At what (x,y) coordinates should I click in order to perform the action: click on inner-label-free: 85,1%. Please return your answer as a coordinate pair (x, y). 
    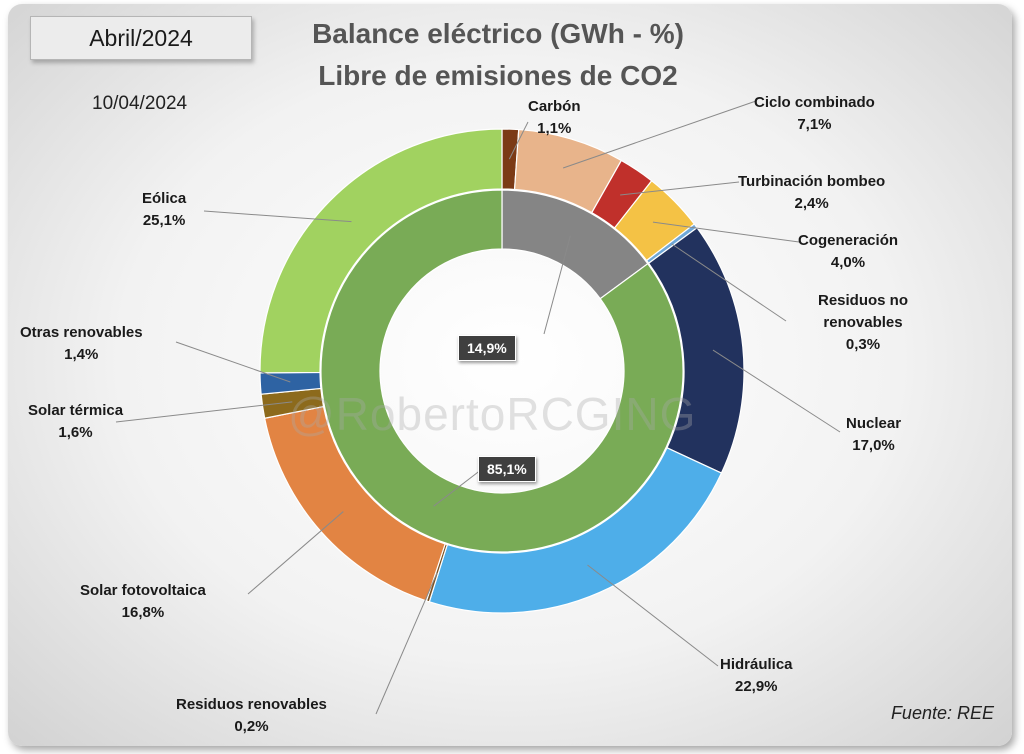
    Looking at the image, I should click on (507, 469).